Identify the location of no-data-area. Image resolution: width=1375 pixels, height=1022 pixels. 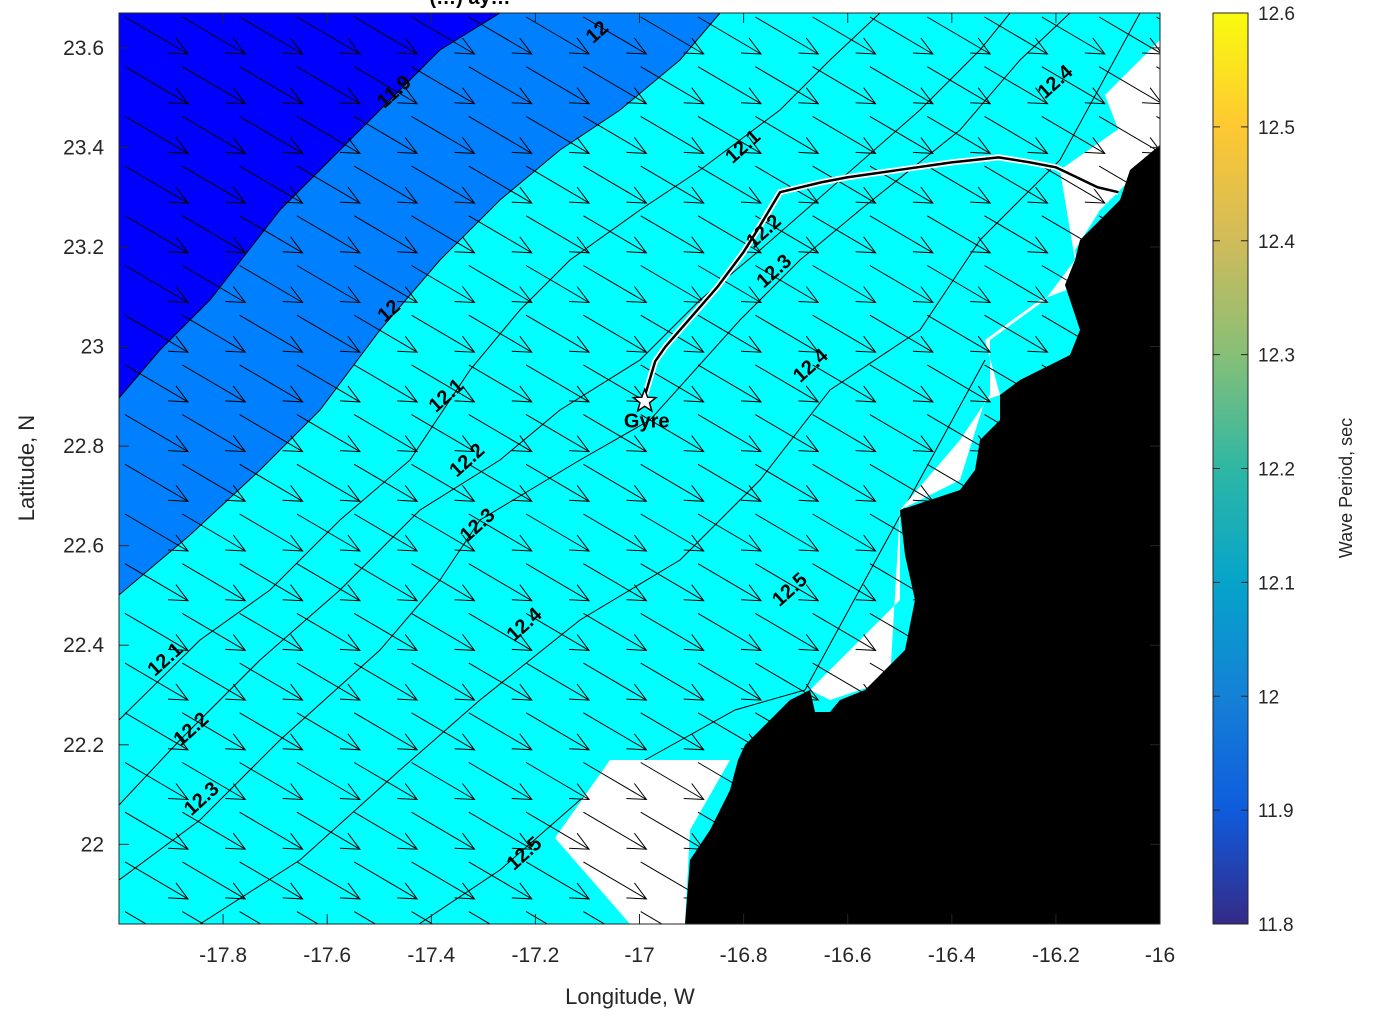
(1132, 100).